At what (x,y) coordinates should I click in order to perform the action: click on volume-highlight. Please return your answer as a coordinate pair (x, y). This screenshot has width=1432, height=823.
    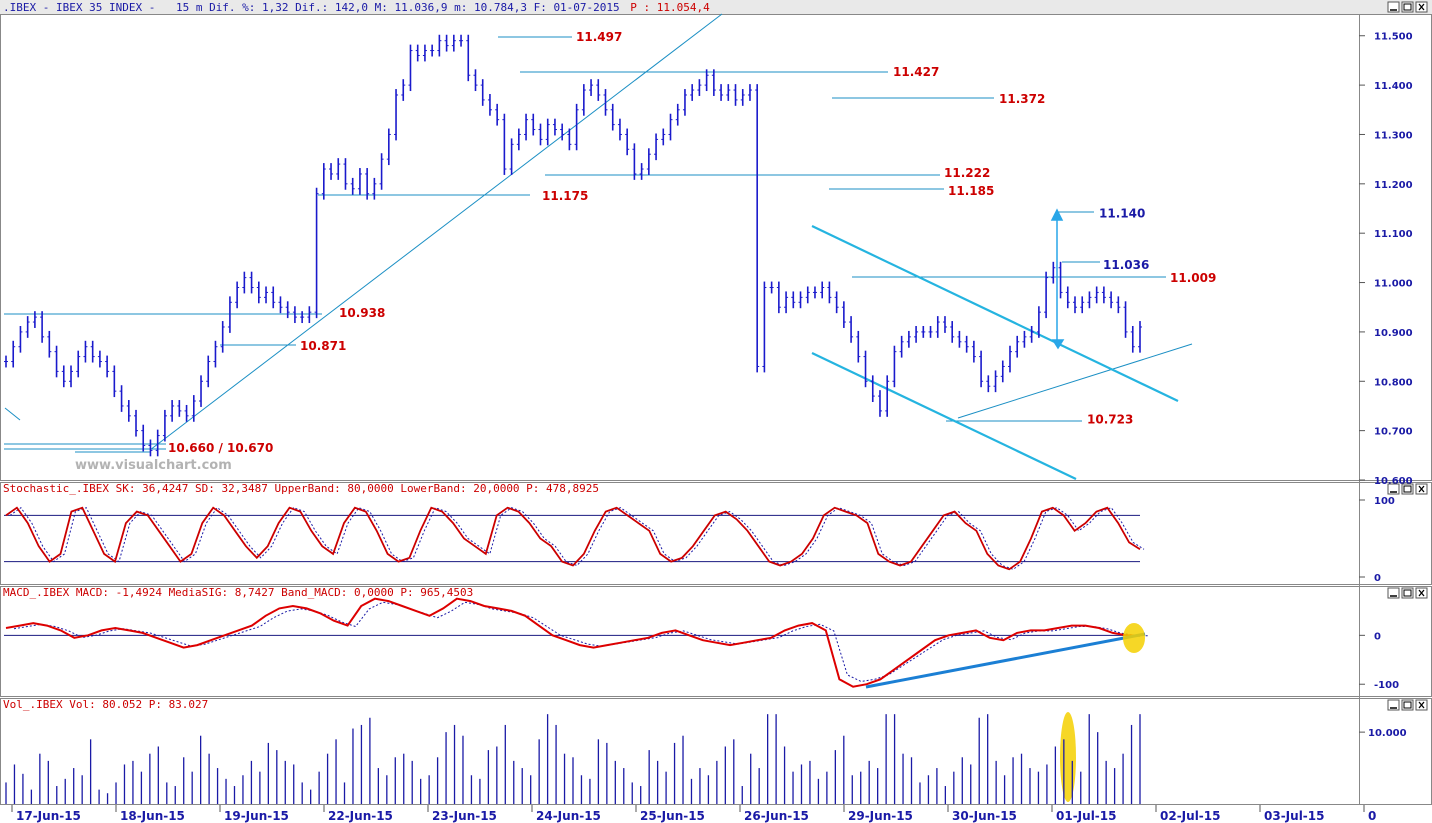
    Looking at the image, I should click on (1068, 757).